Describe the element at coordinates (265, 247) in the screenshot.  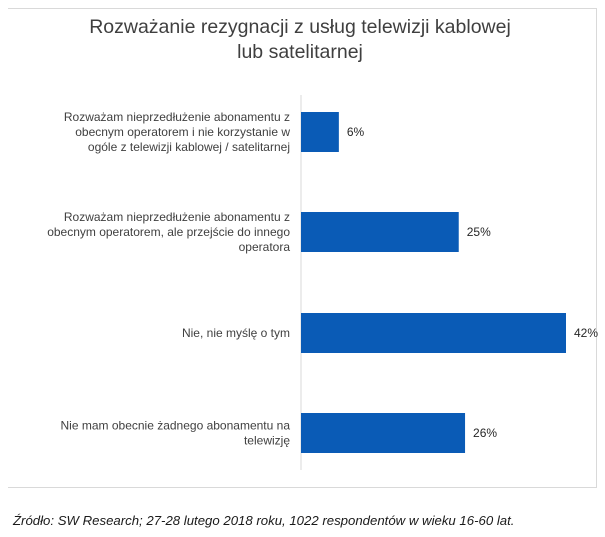
I see `category-label-2-line-3: operatora` at that location.